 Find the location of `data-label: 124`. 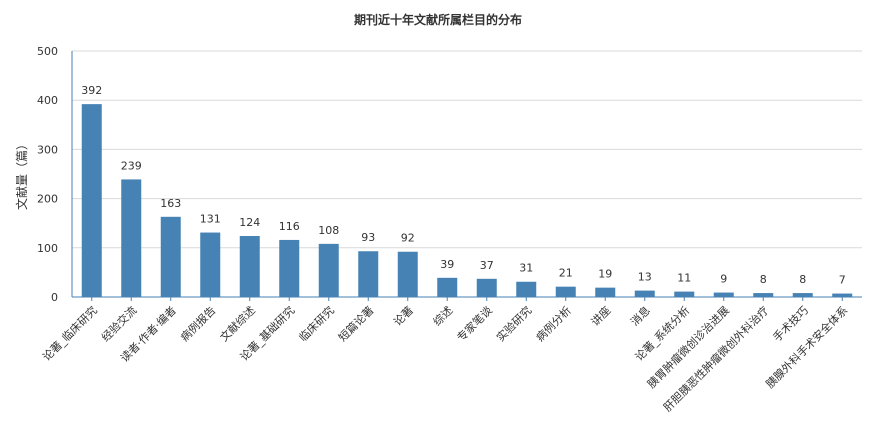

data-label: 124 is located at coordinates (249, 222).